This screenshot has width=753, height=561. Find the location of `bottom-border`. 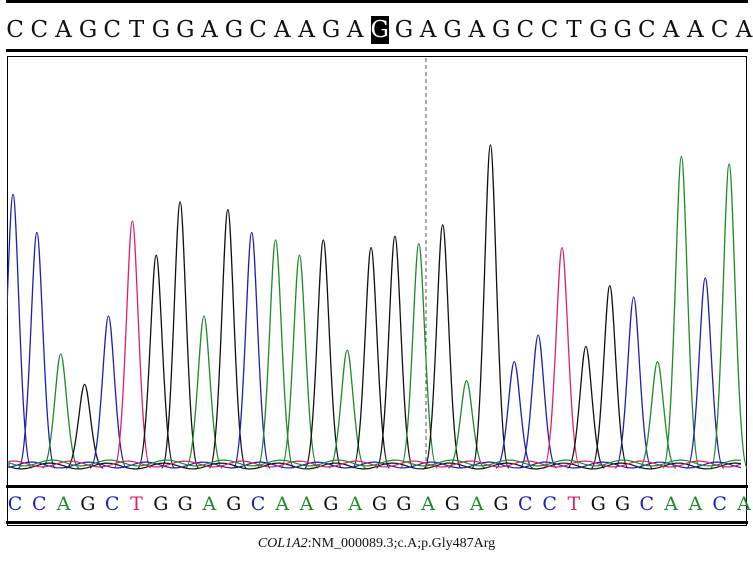

bottom-border is located at coordinates (377, 522).